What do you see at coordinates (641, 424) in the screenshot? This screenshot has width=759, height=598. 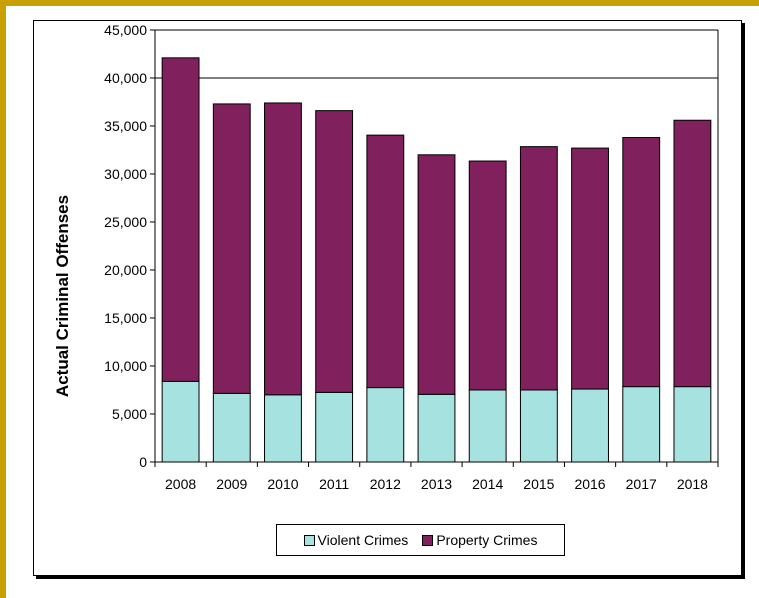 I see `bar-violent-2017` at bounding box center [641, 424].